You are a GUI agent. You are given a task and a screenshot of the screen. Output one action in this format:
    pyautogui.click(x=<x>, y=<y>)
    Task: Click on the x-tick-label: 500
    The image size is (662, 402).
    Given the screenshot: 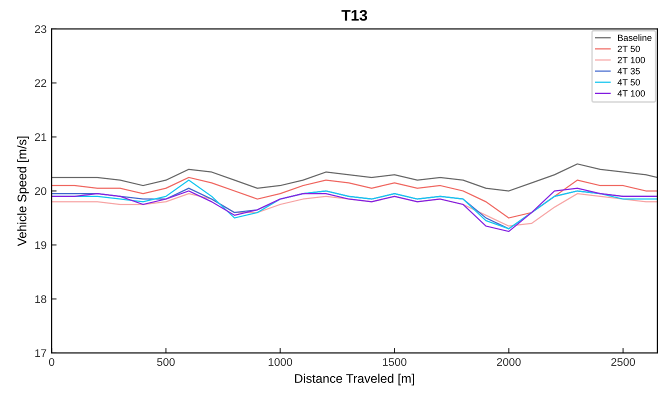 What is the action you would take?
    pyautogui.click(x=166, y=362)
    